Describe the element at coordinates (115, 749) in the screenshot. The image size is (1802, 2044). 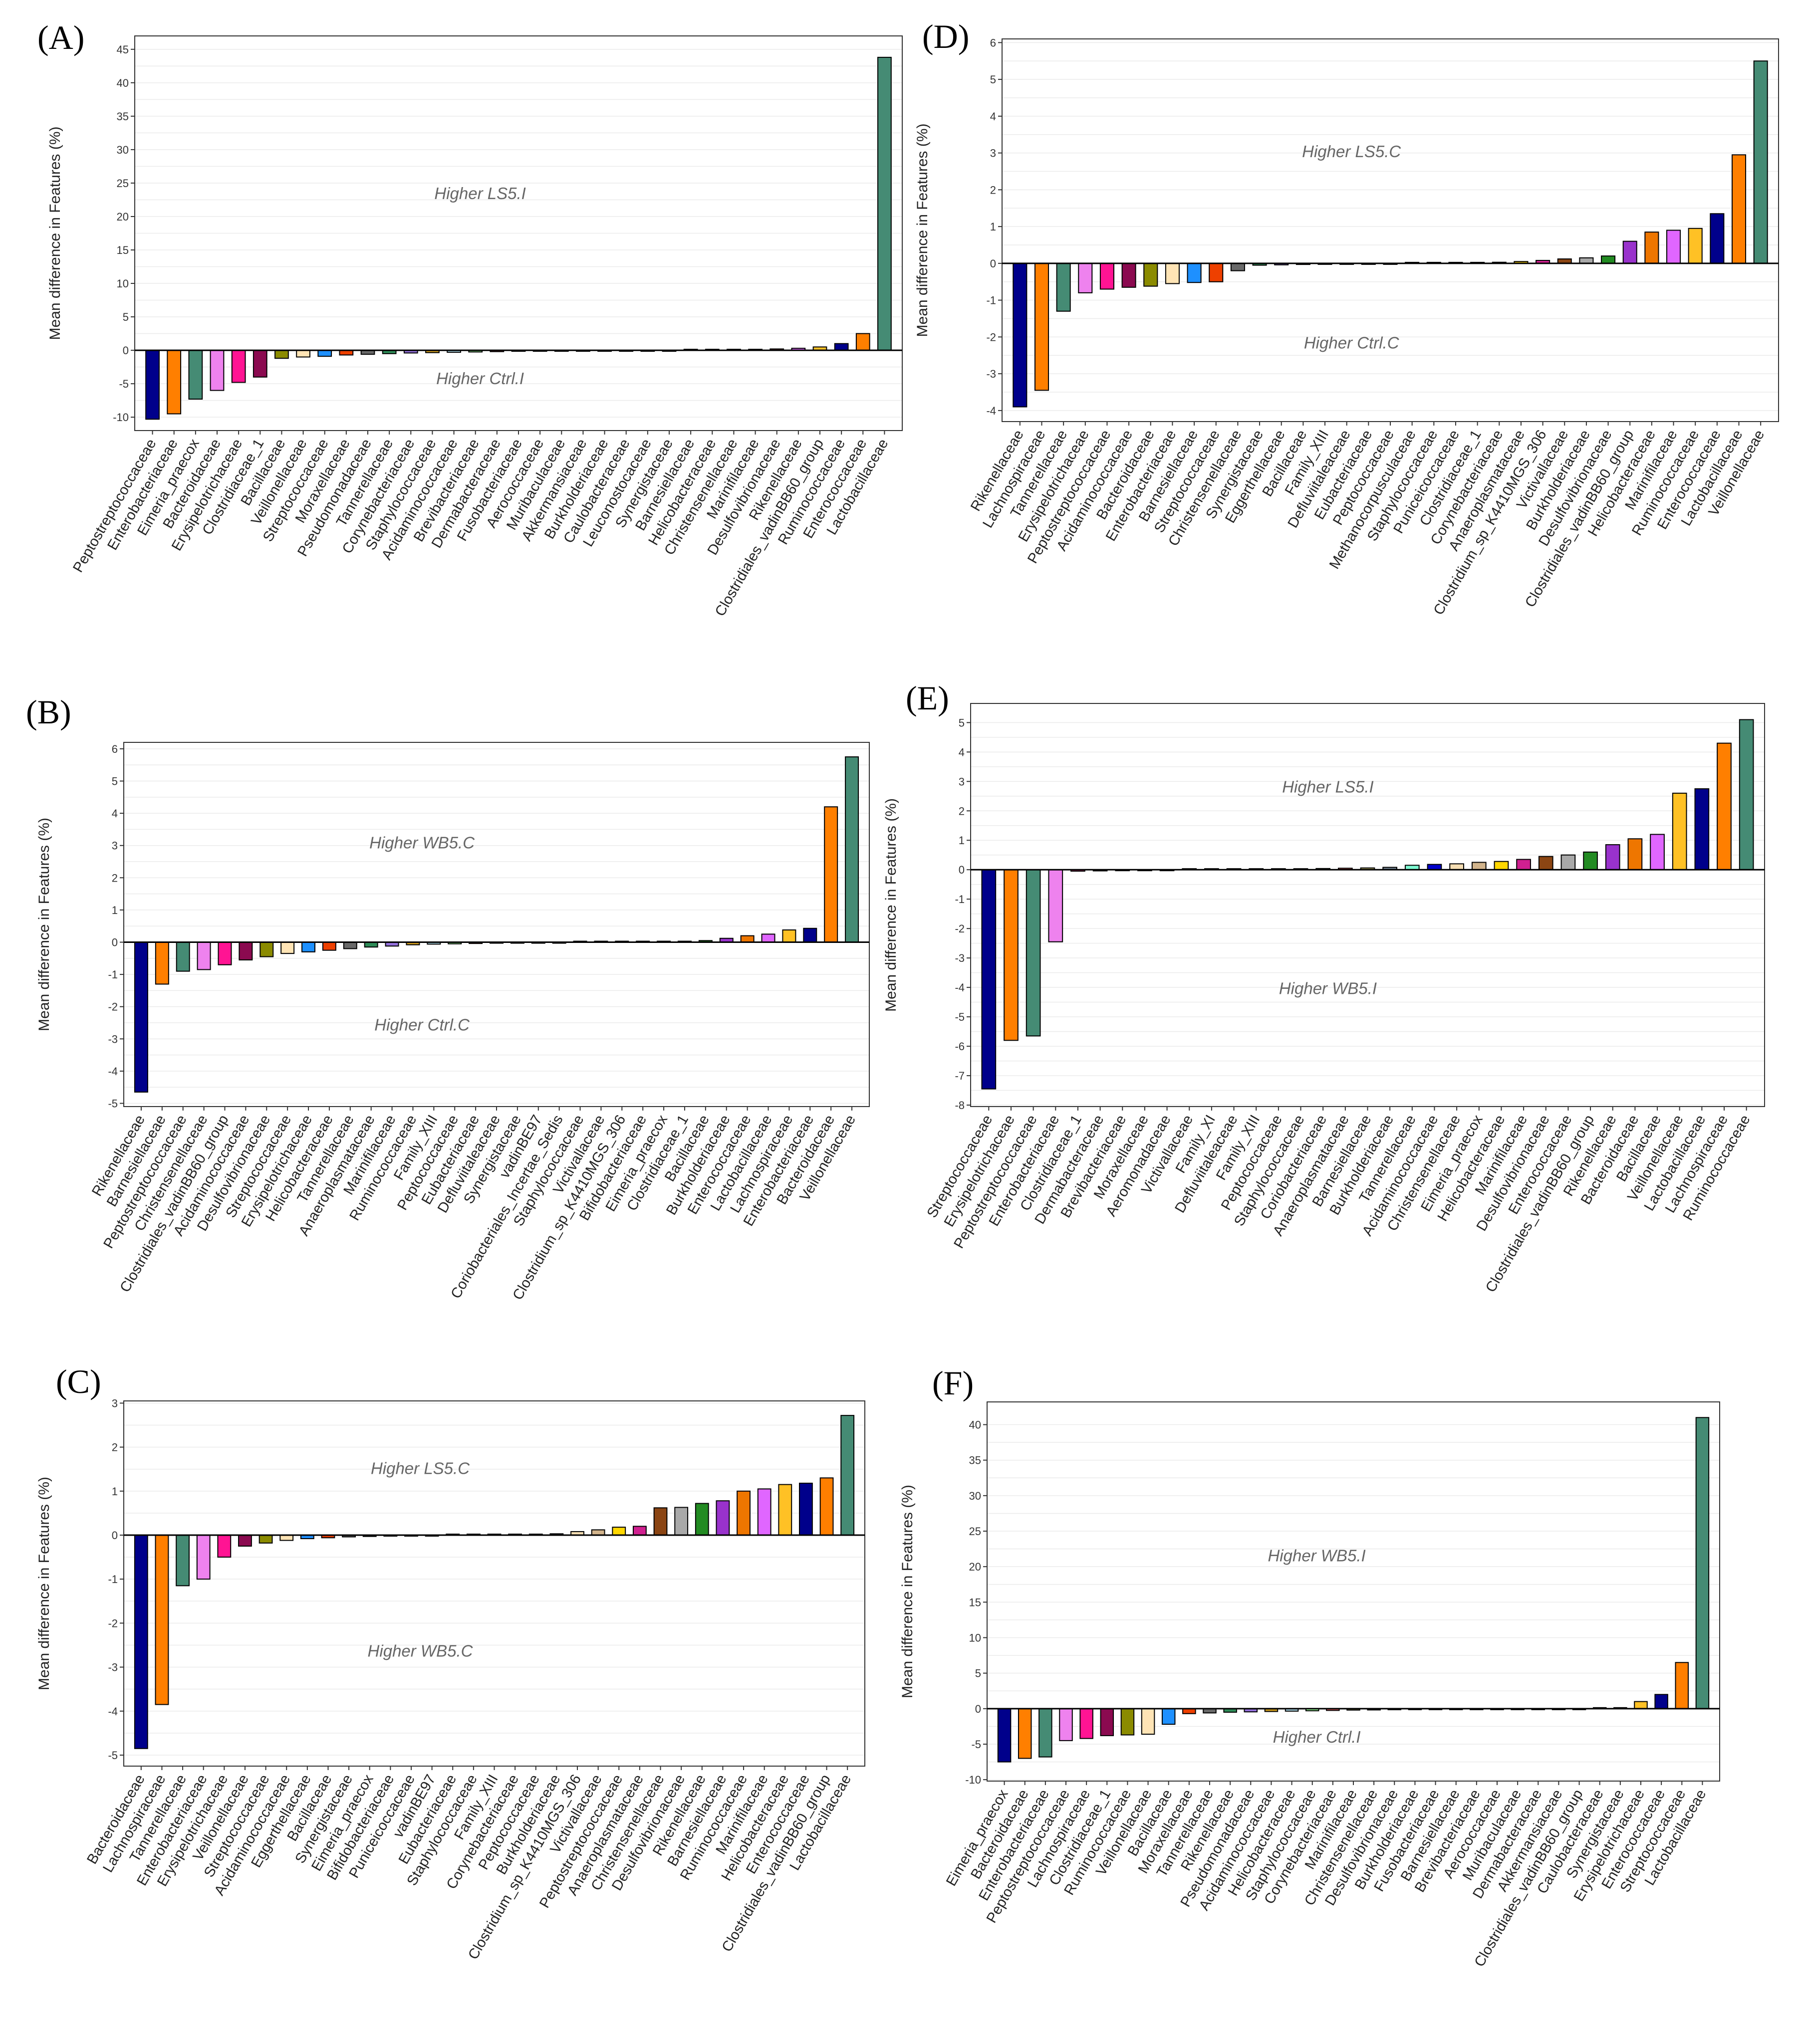
I see `y-tick-label: 6` at that location.